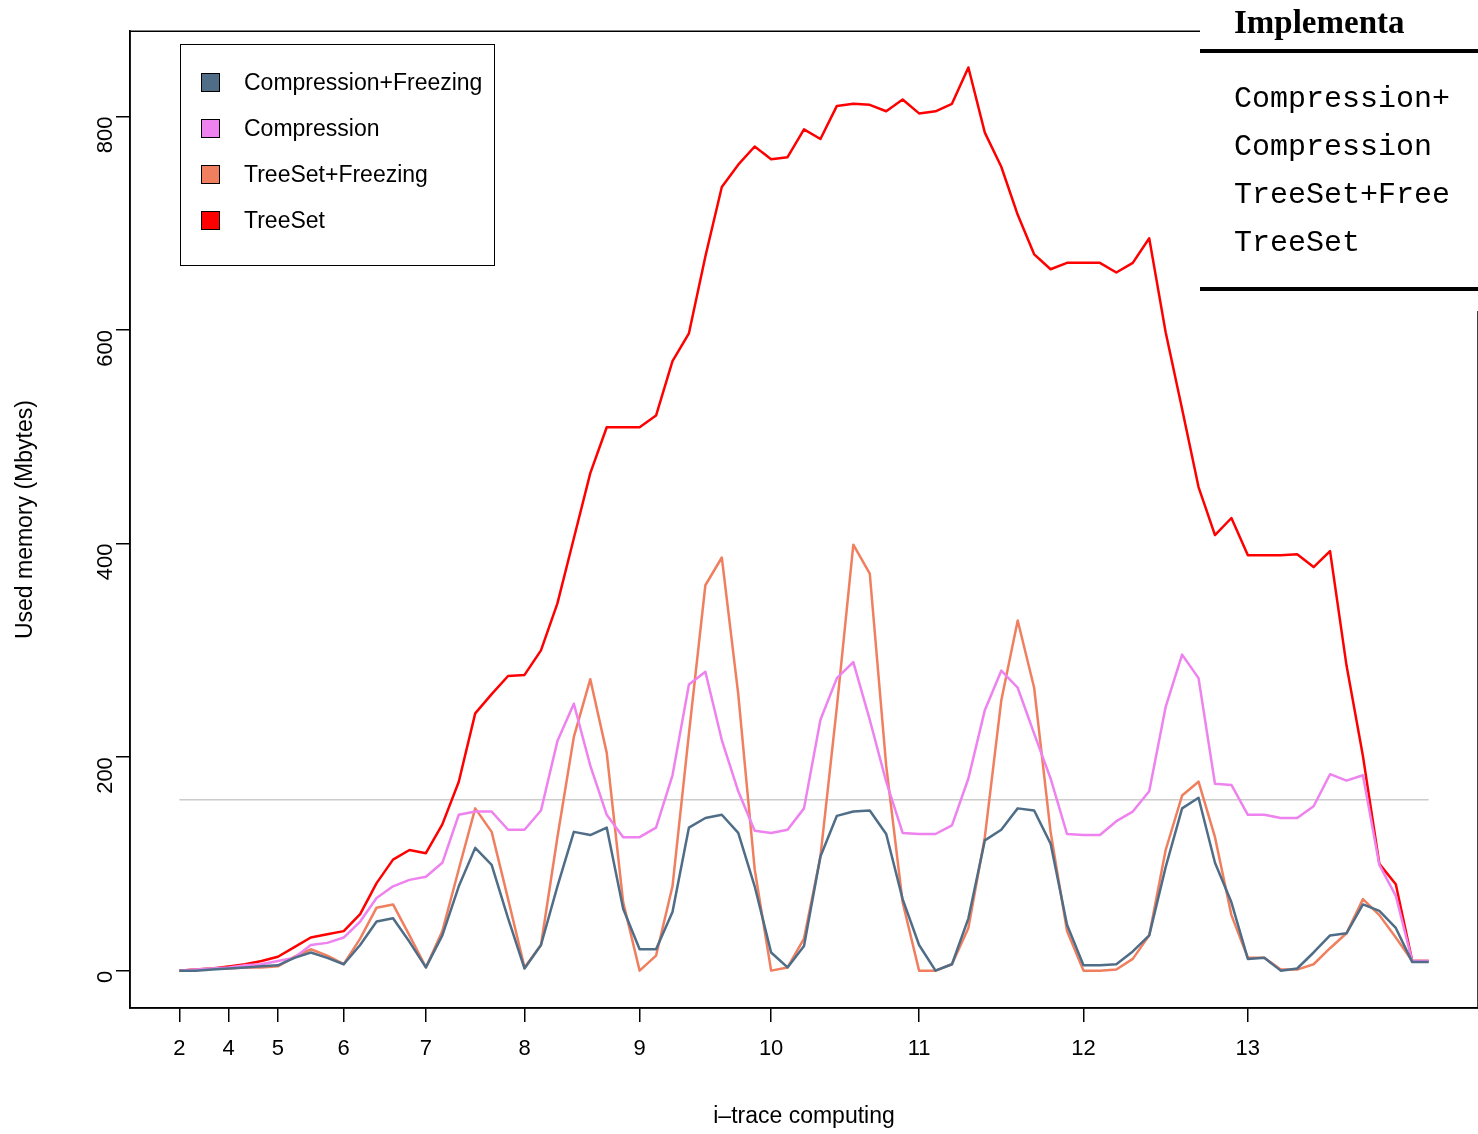  What do you see at coordinates (804, 1114) in the screenshot?
I see `x-axis-title: i–trace computing` at bounding box center [804, 1114].